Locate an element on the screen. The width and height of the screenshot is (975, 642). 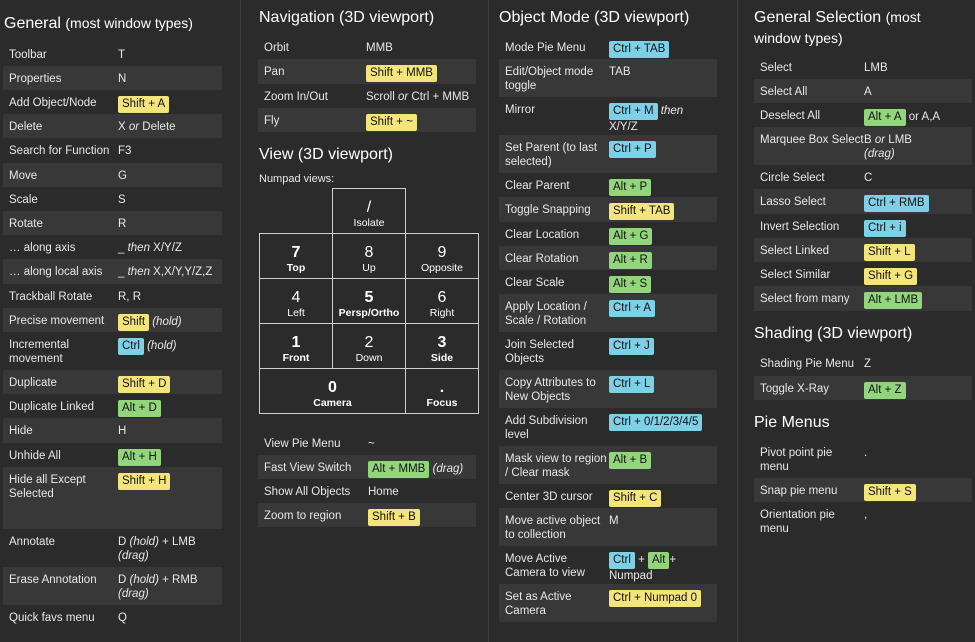
italic-note: then is located at coordinates (138, 248).